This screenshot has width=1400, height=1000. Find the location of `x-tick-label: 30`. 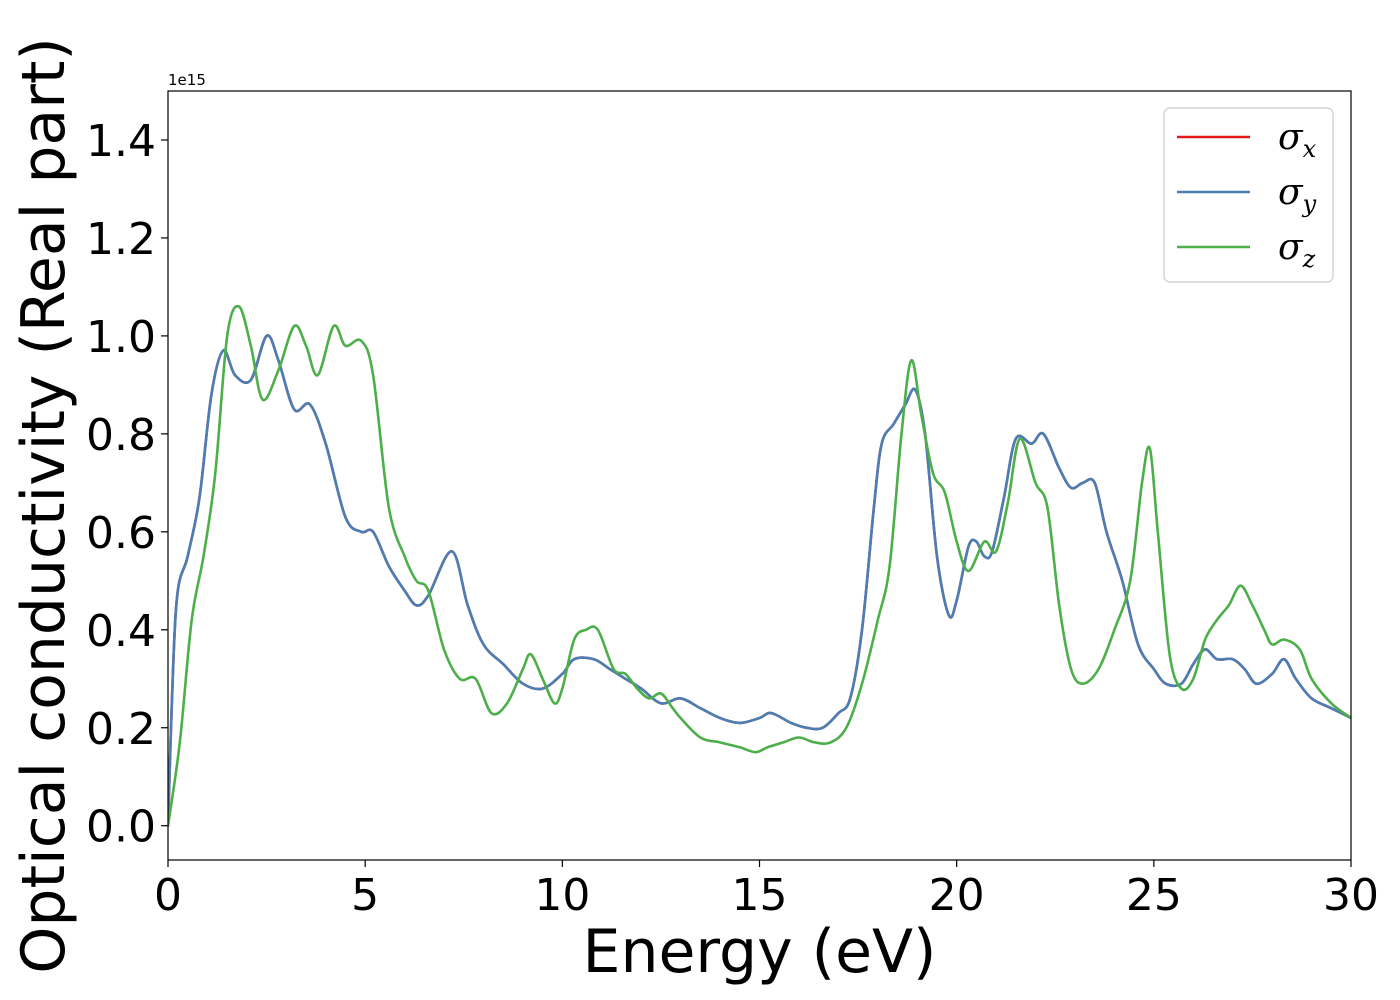

x-tick-label: 30 is located at coordinates (1351, 895).